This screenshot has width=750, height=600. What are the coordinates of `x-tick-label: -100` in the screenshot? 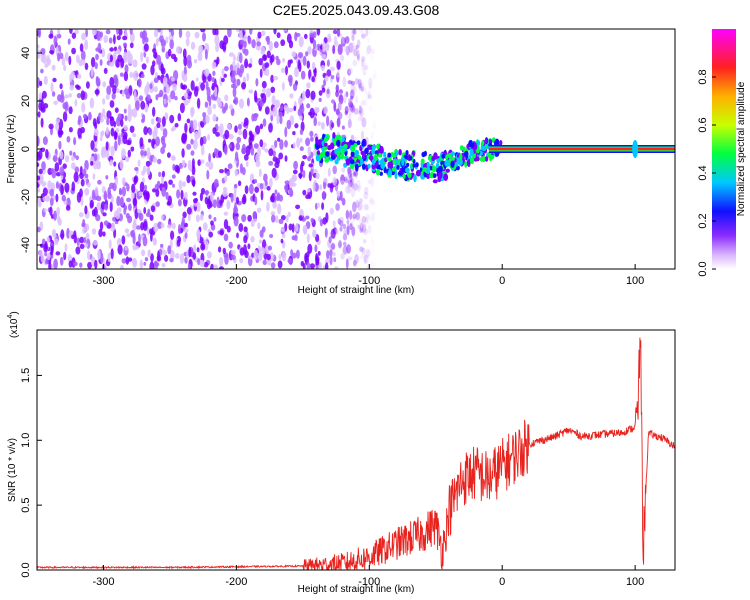 It's located at (369, 582).